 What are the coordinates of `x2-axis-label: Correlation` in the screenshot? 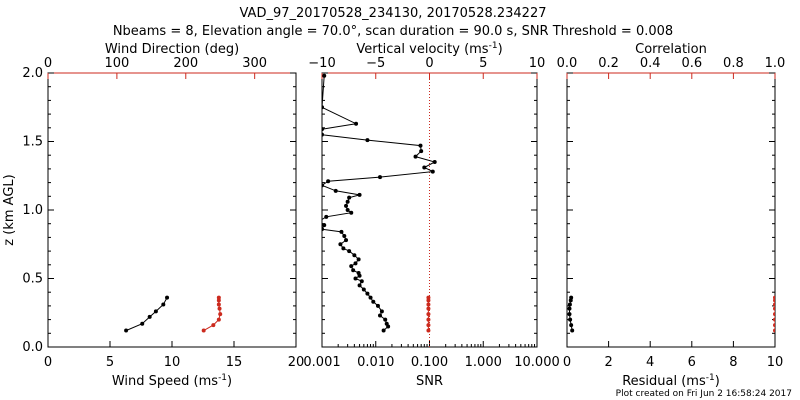 It's located at (671, 49).